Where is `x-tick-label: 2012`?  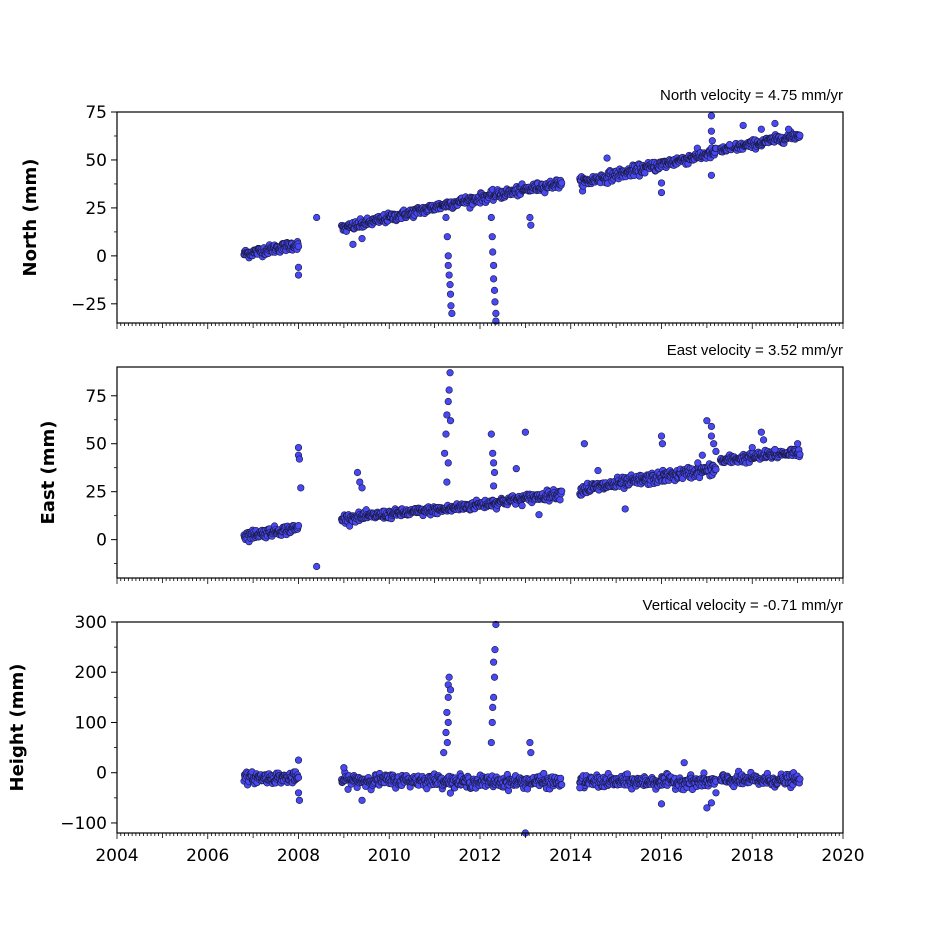 x-tick-label: 2012 is located at coordinates (479, 856).